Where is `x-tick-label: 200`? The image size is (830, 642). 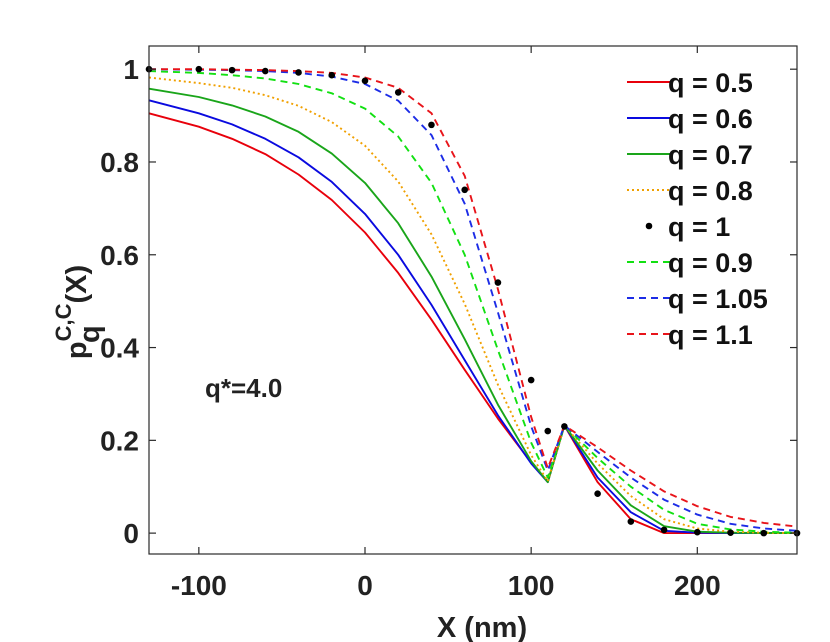
x-tick-label: 200 is located at coordinates (697, 585).